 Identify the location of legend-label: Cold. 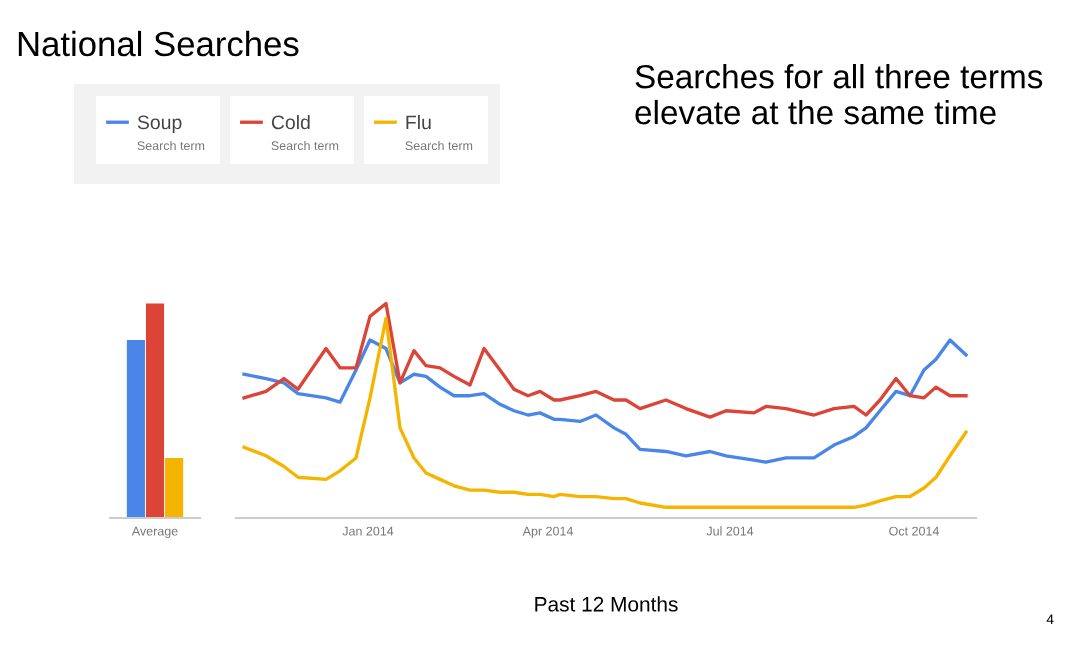
(290, 122).